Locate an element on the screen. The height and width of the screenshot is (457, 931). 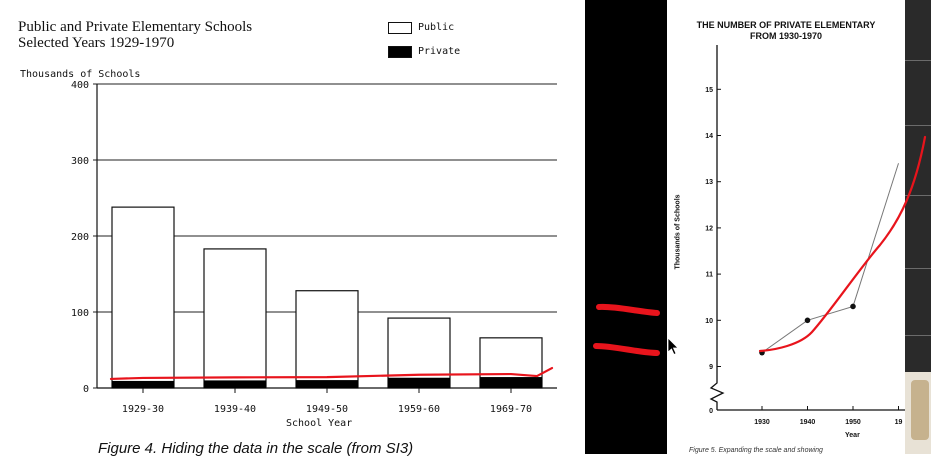
right-y-tick-label: 14 is located at coordinates (709, 136).